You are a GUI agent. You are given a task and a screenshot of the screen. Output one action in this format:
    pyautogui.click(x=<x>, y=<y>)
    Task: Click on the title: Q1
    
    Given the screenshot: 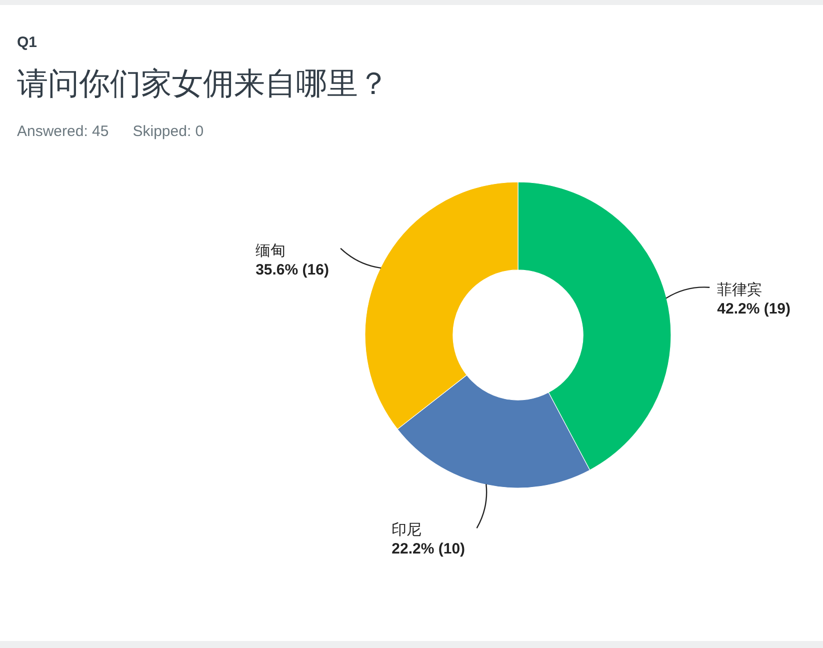 What is the action you would take?
    pyautogui.click(x=27, y=42)
    